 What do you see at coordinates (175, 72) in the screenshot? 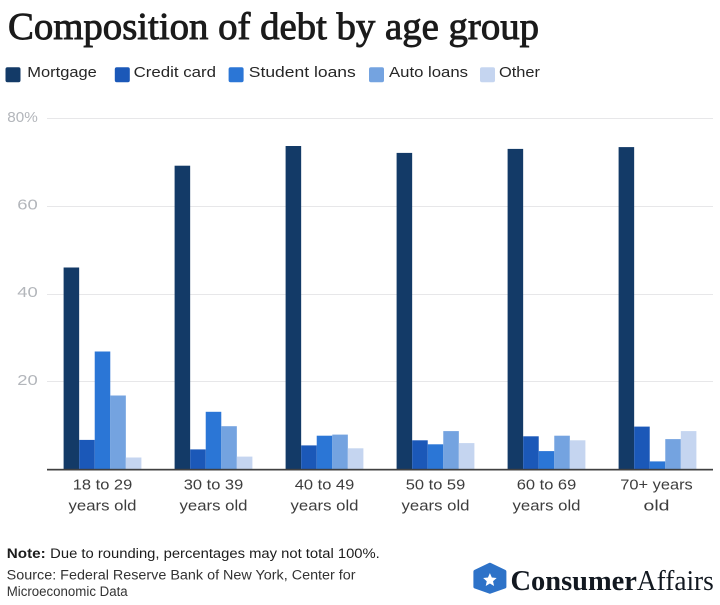
I see `svg-text: Credit card` at bounding box center [175, 72].